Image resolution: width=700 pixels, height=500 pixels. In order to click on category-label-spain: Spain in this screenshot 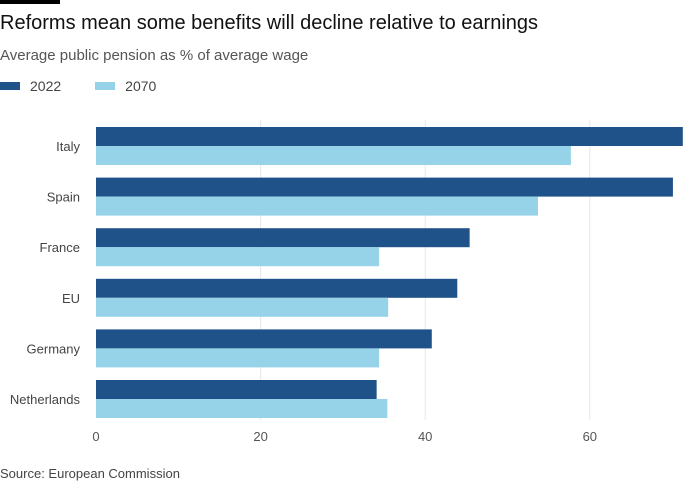, I will do `click(63, 197)`.